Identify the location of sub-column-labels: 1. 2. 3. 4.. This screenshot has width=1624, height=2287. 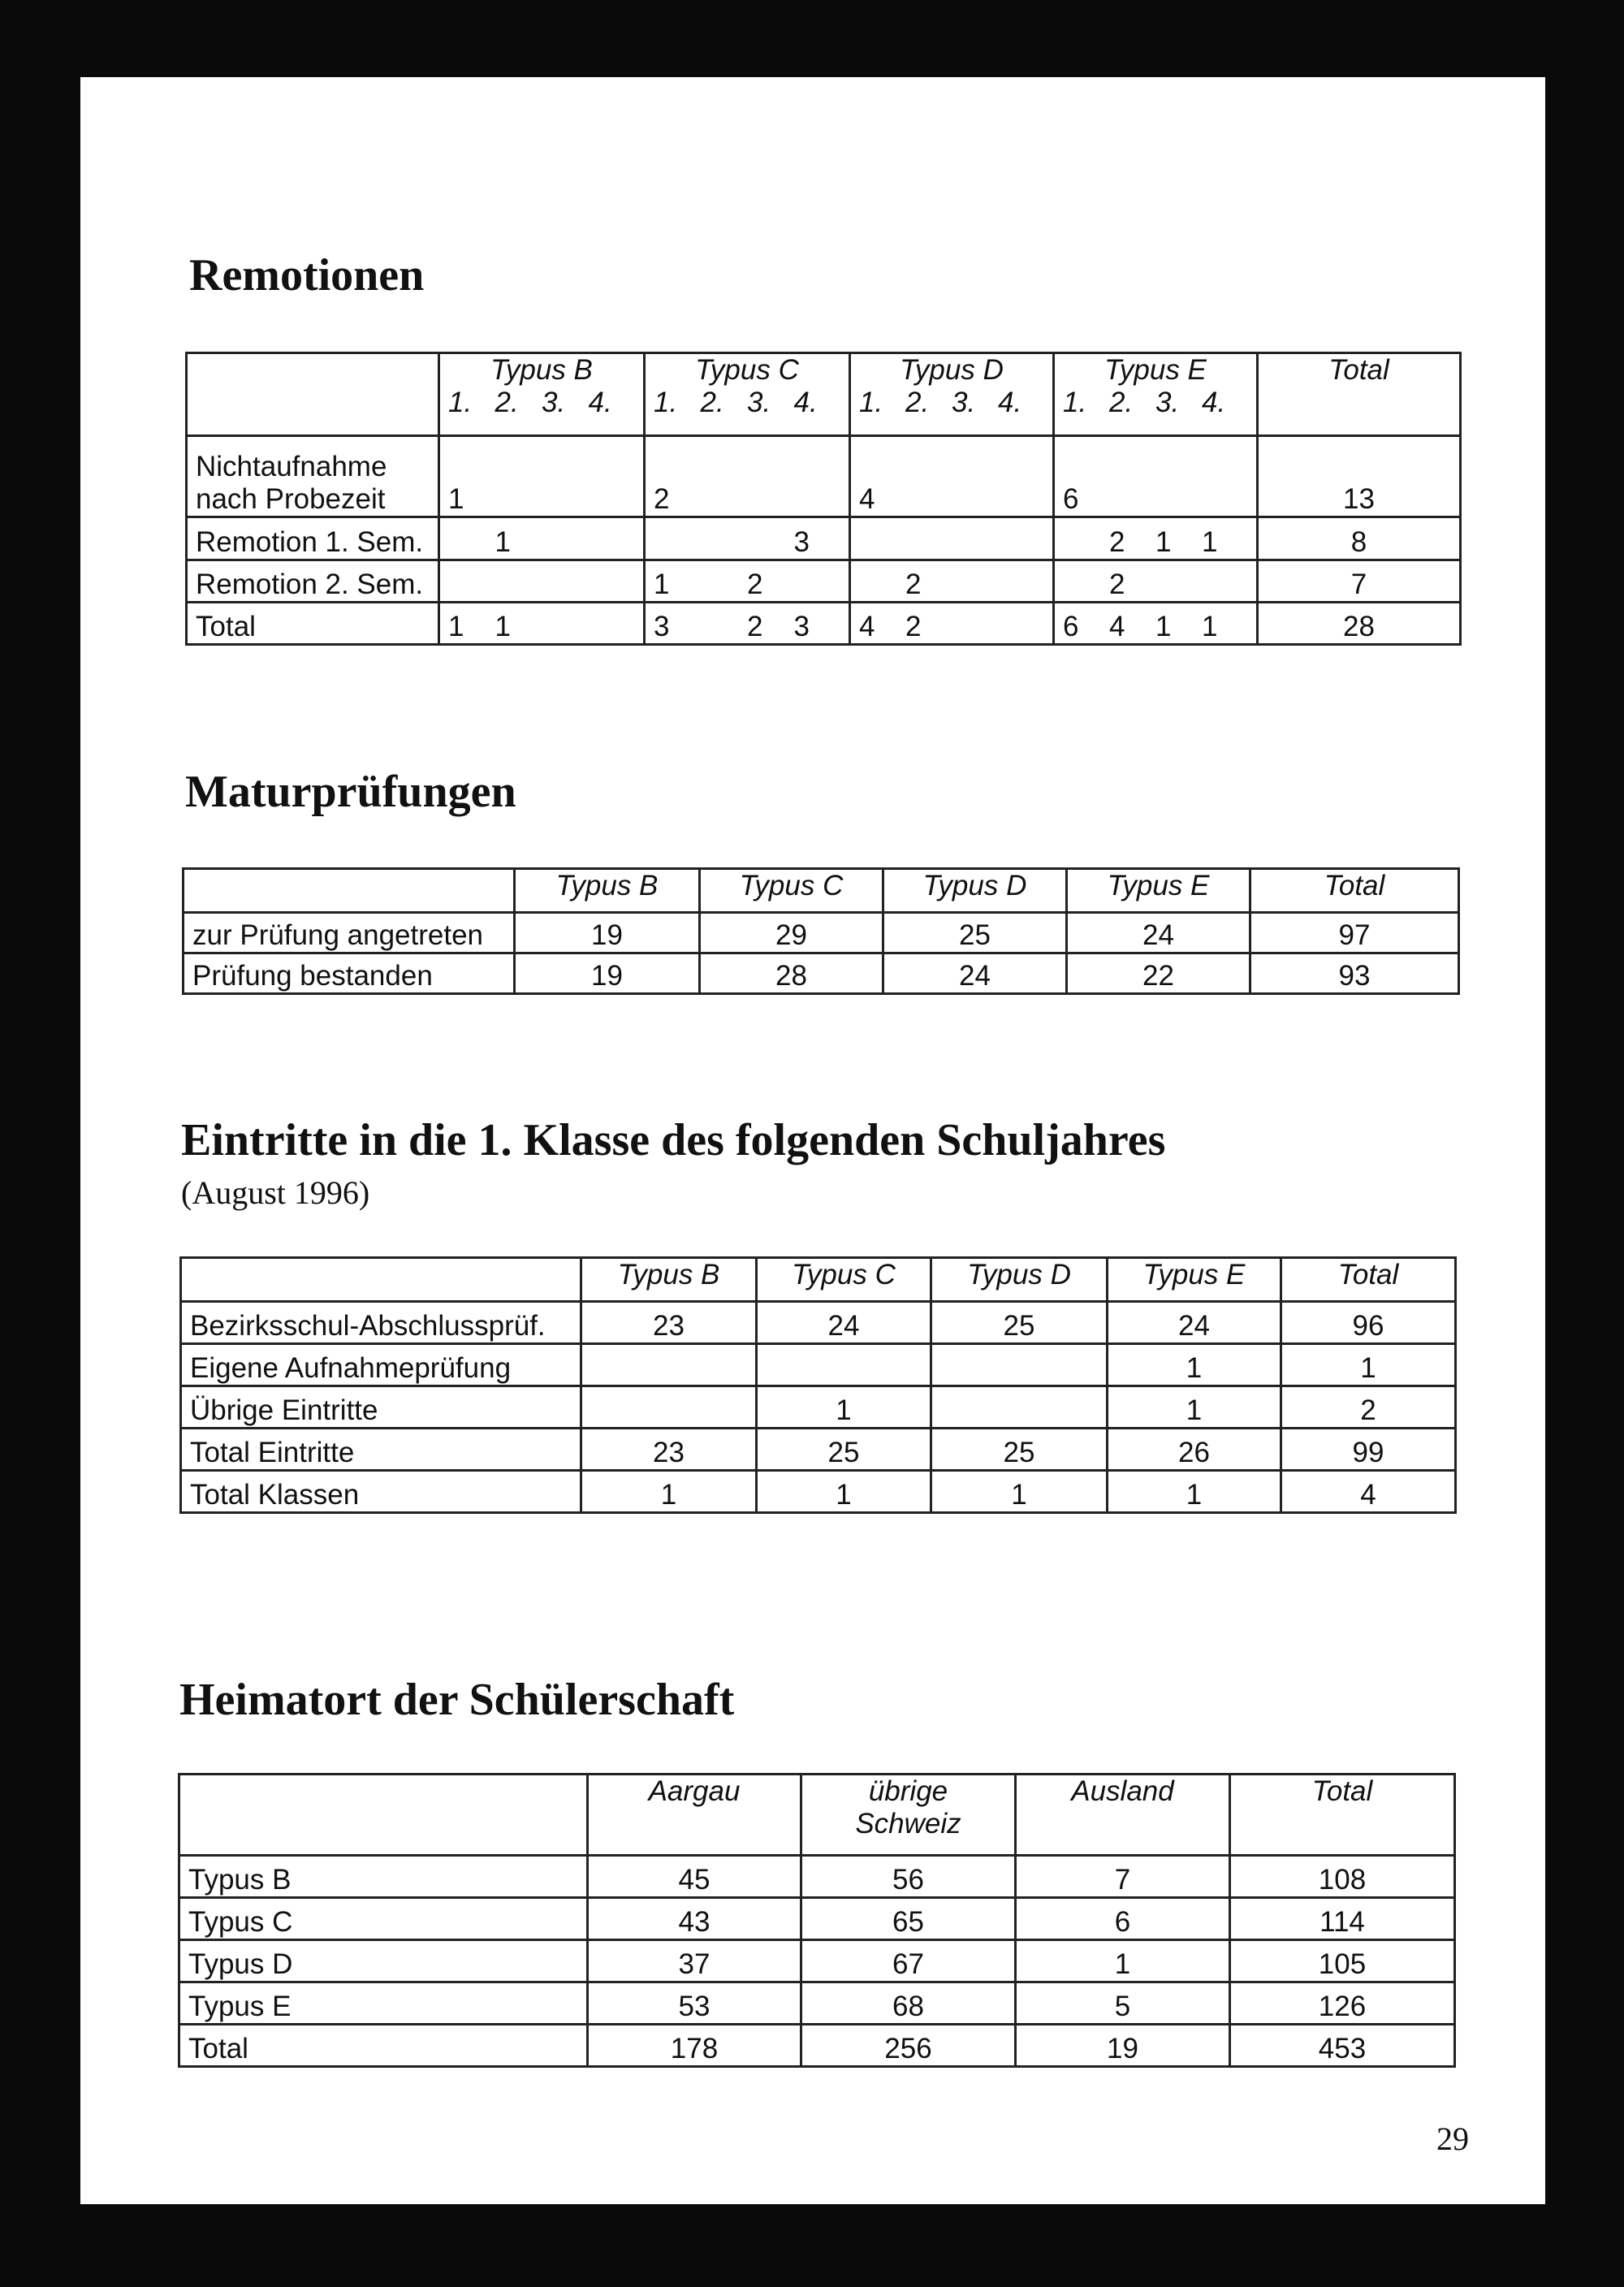
(542, 403).